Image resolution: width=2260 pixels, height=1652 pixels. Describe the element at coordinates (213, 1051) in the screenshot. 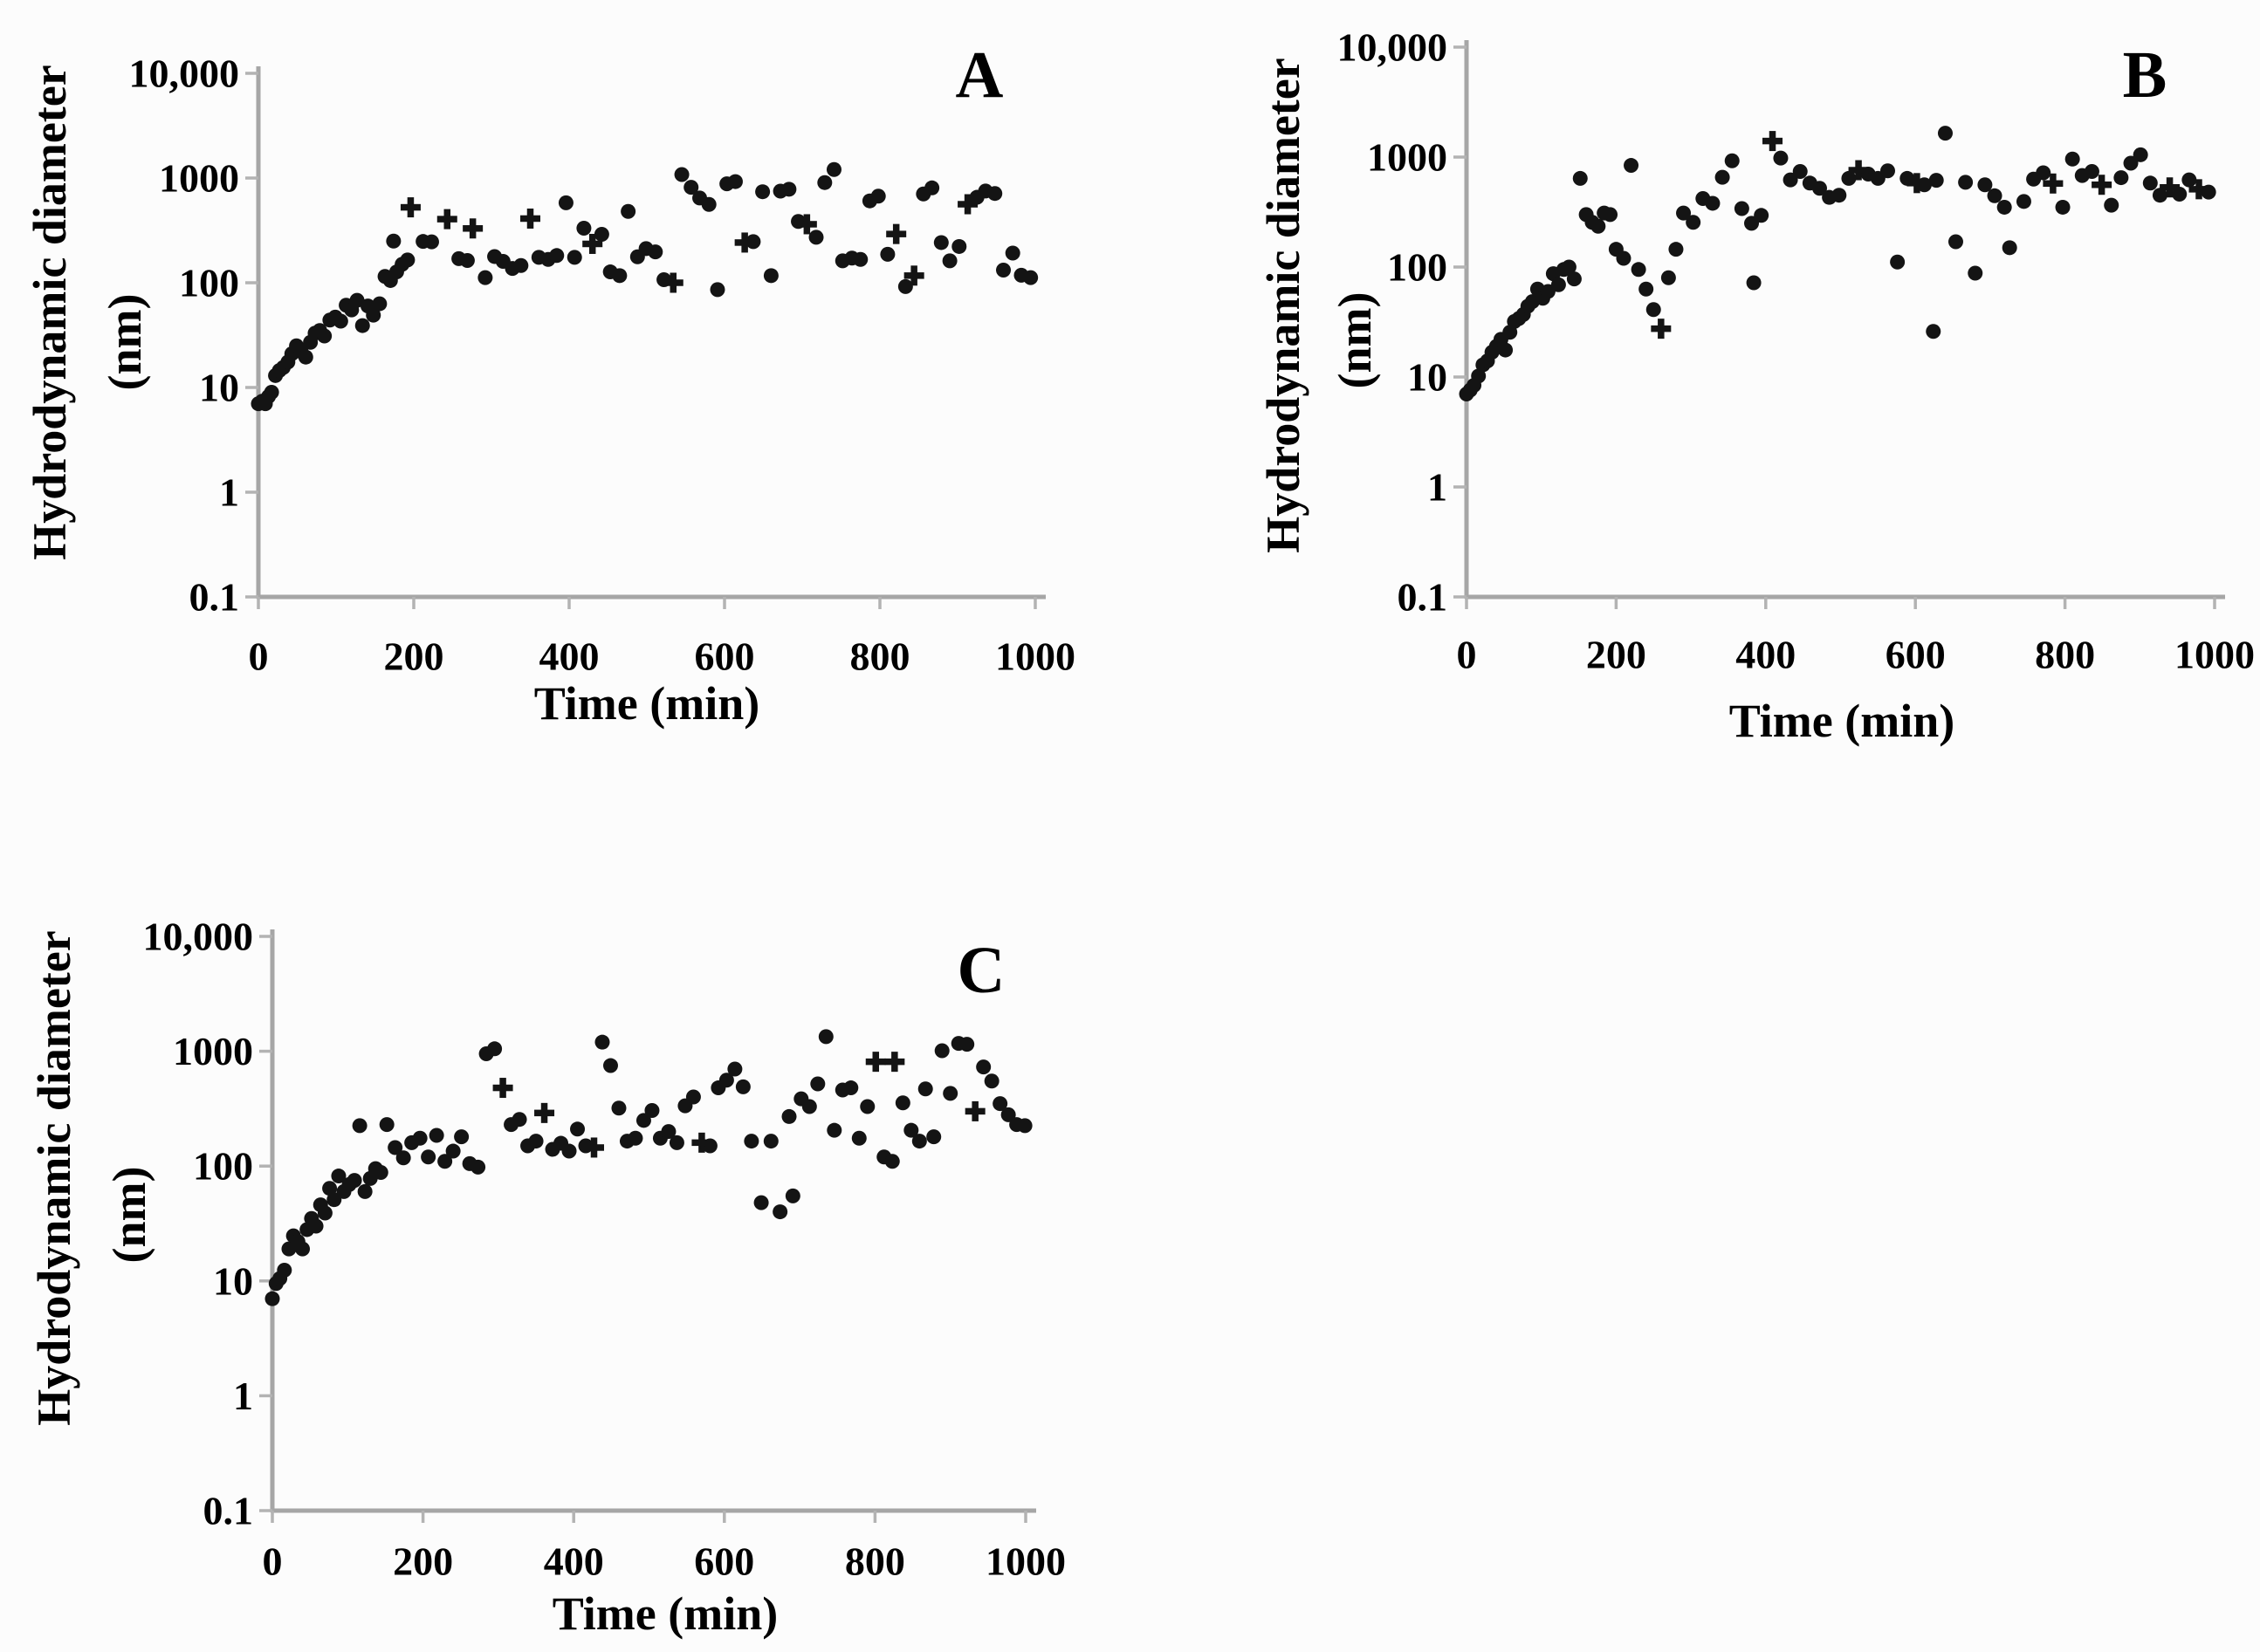

I see `y-tick-label: 1000` at that location.